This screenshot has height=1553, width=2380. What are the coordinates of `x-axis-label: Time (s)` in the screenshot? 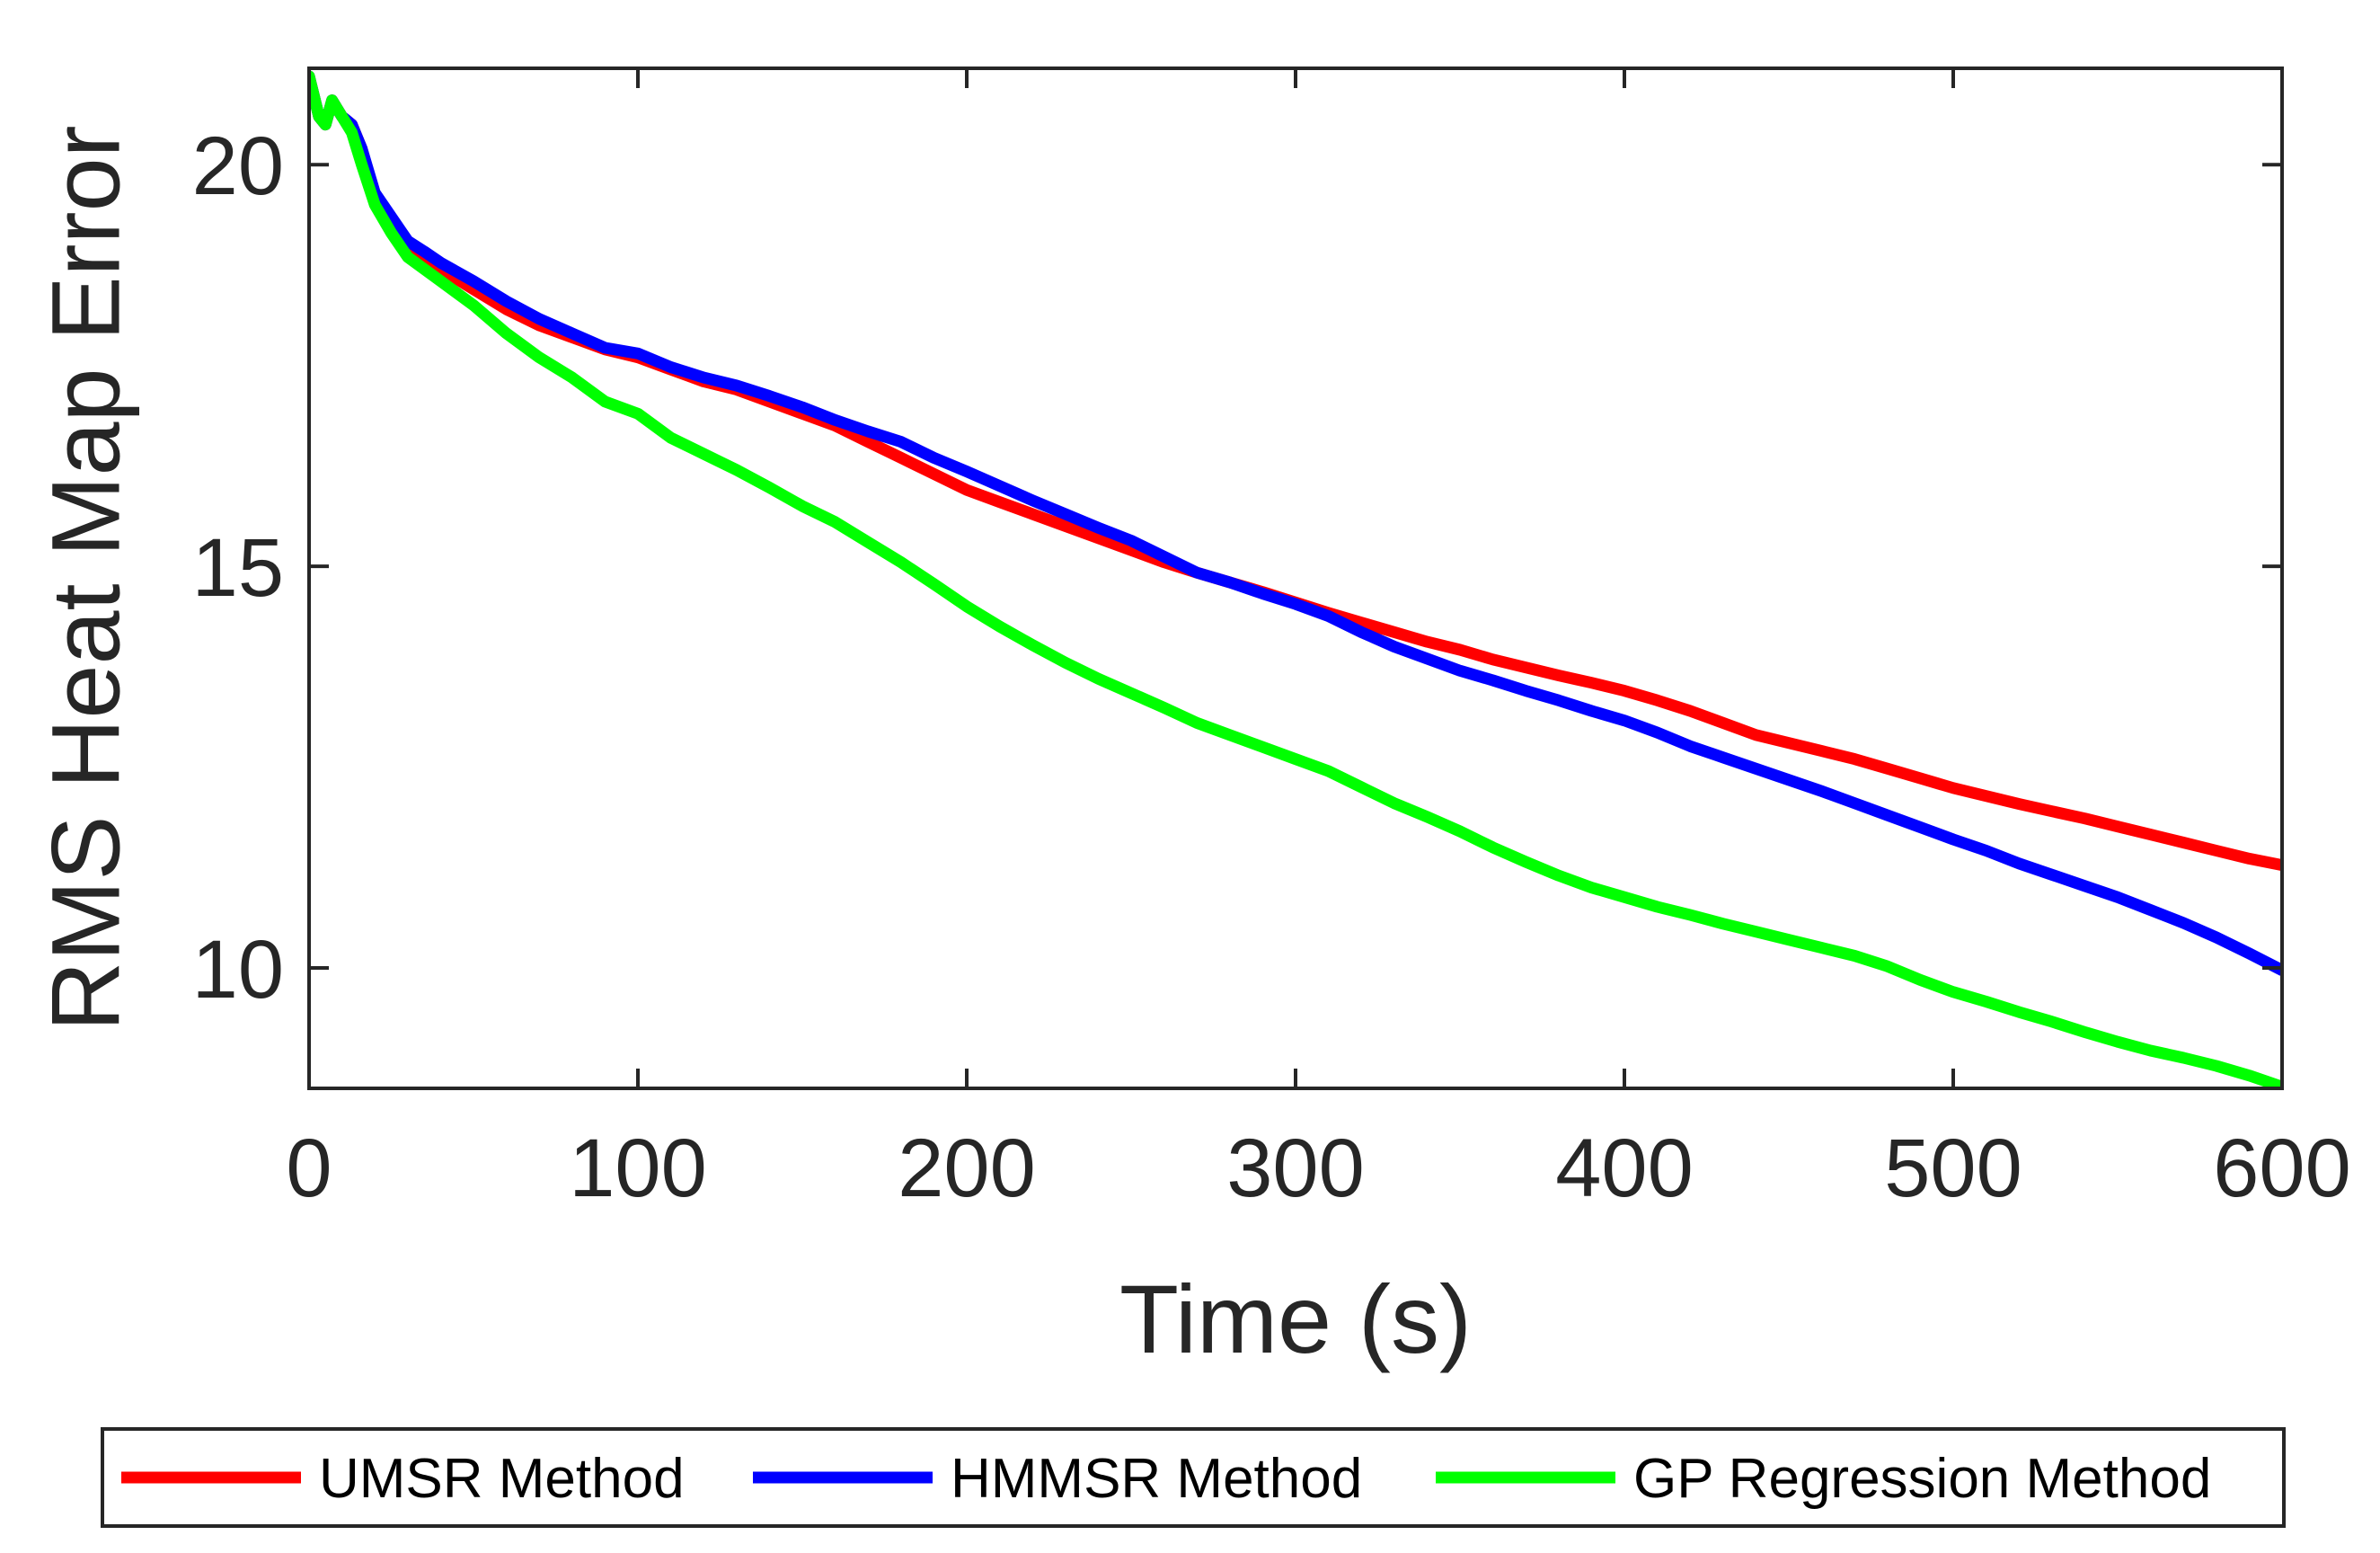 It's located at (1295, 1319).